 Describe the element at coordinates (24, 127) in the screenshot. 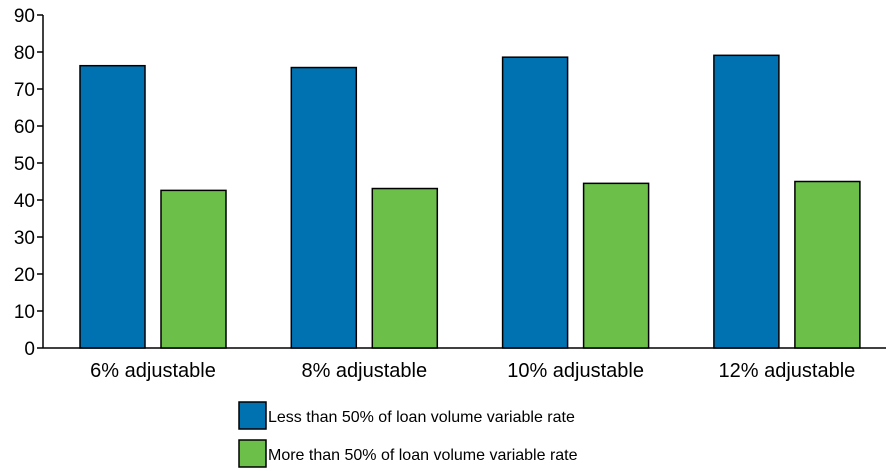

I see `y-tick-label: 60` at that location.